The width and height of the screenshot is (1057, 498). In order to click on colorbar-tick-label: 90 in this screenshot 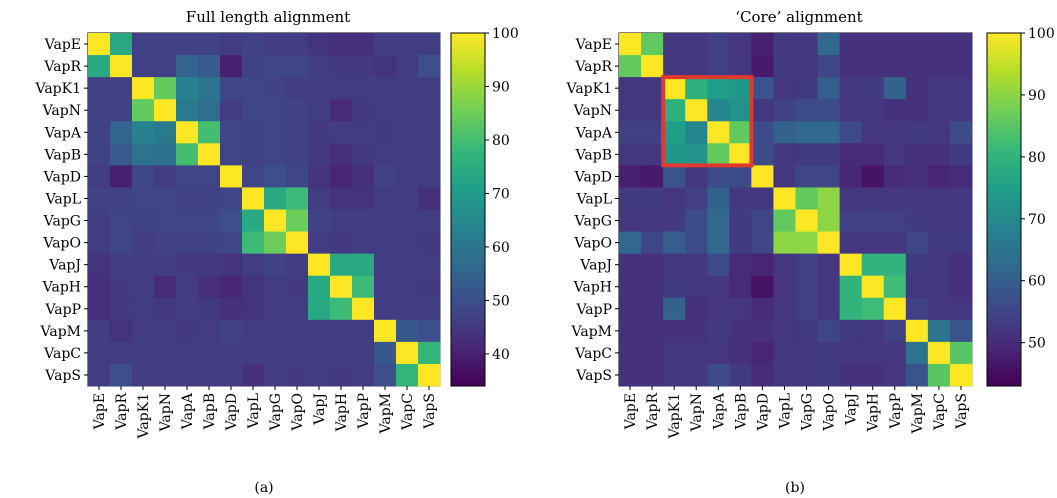, I will do `click(501, 87)`.